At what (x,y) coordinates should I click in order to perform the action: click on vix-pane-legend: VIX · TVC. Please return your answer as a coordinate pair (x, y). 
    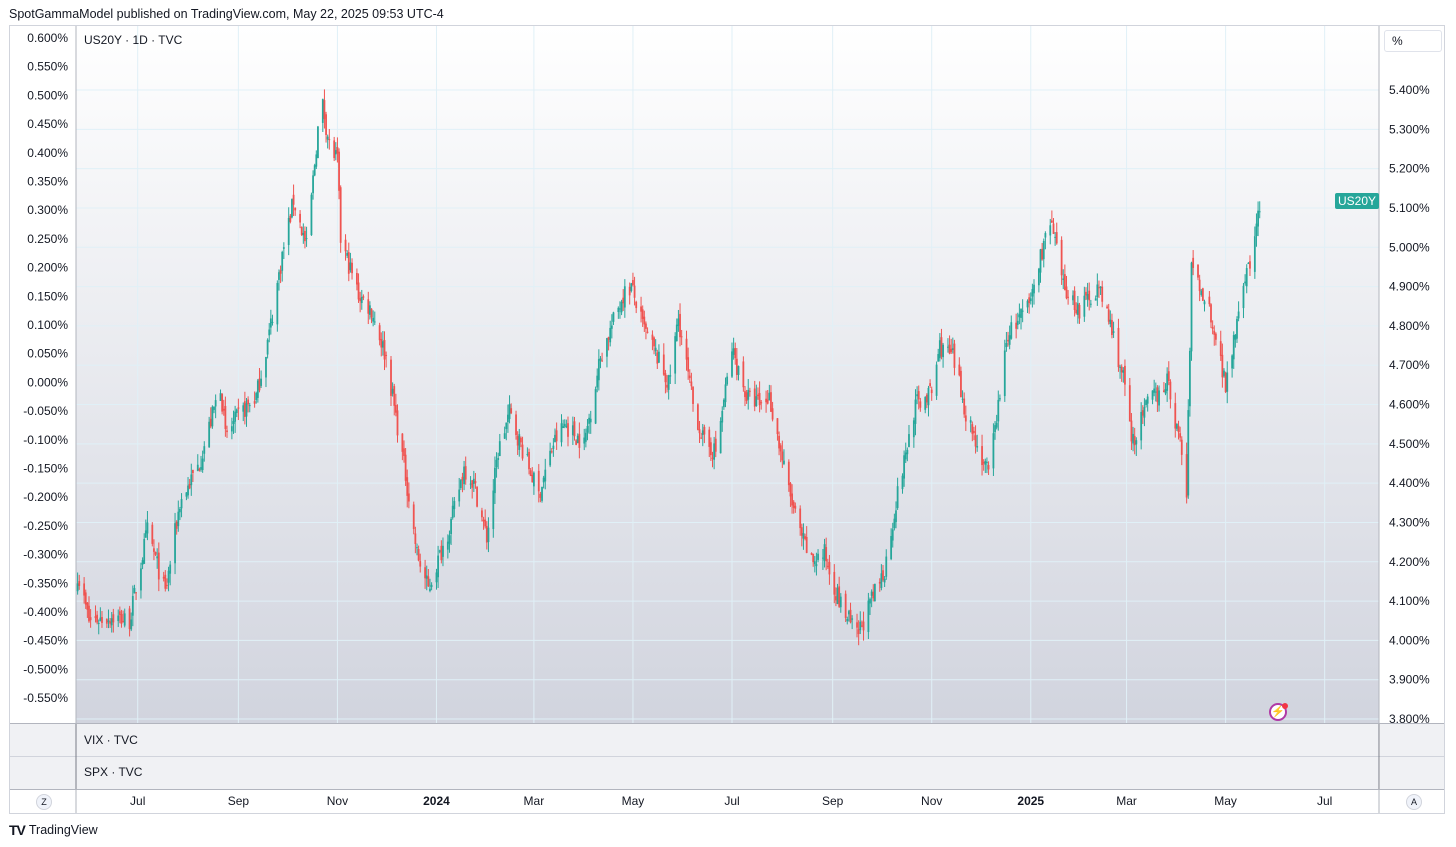
    Looking at the image, I should click on (111, 740).